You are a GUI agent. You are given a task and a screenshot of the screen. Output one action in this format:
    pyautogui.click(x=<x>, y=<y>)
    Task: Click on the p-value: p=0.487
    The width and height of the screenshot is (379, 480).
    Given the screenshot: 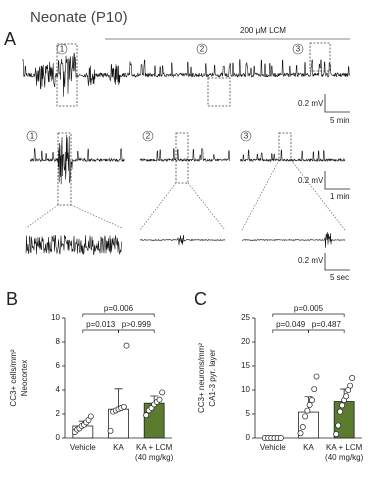 What is the action you would take?
    pyautogui.click(x=327, y=324)
    